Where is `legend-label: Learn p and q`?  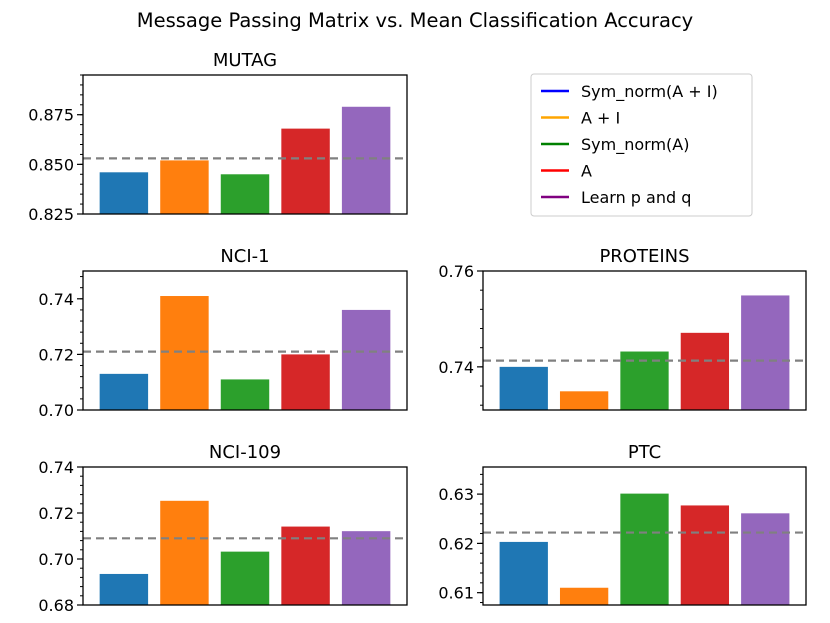
legend-label: Learn p and q is located at coordinates (636, 197).